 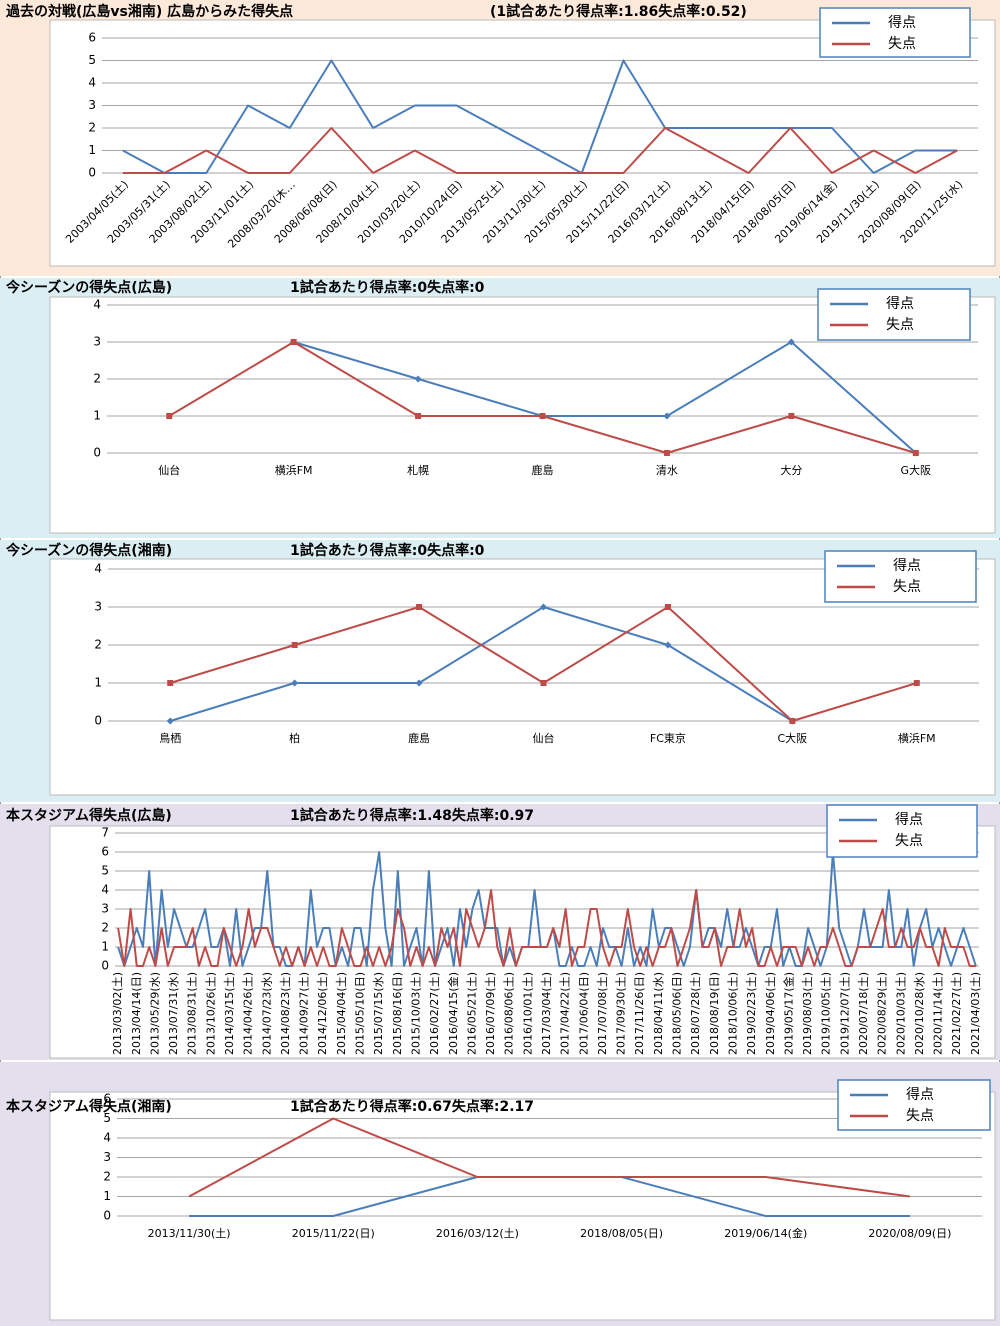 I want to click on x-tick-label: 2013/07/31(水), so click(x=173, y=1013).